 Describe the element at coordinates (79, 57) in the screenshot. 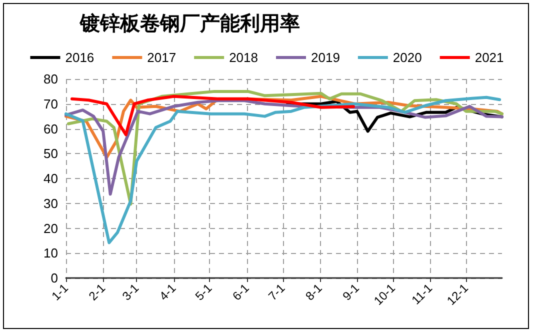

I see `legend-label: 2016` at that location.